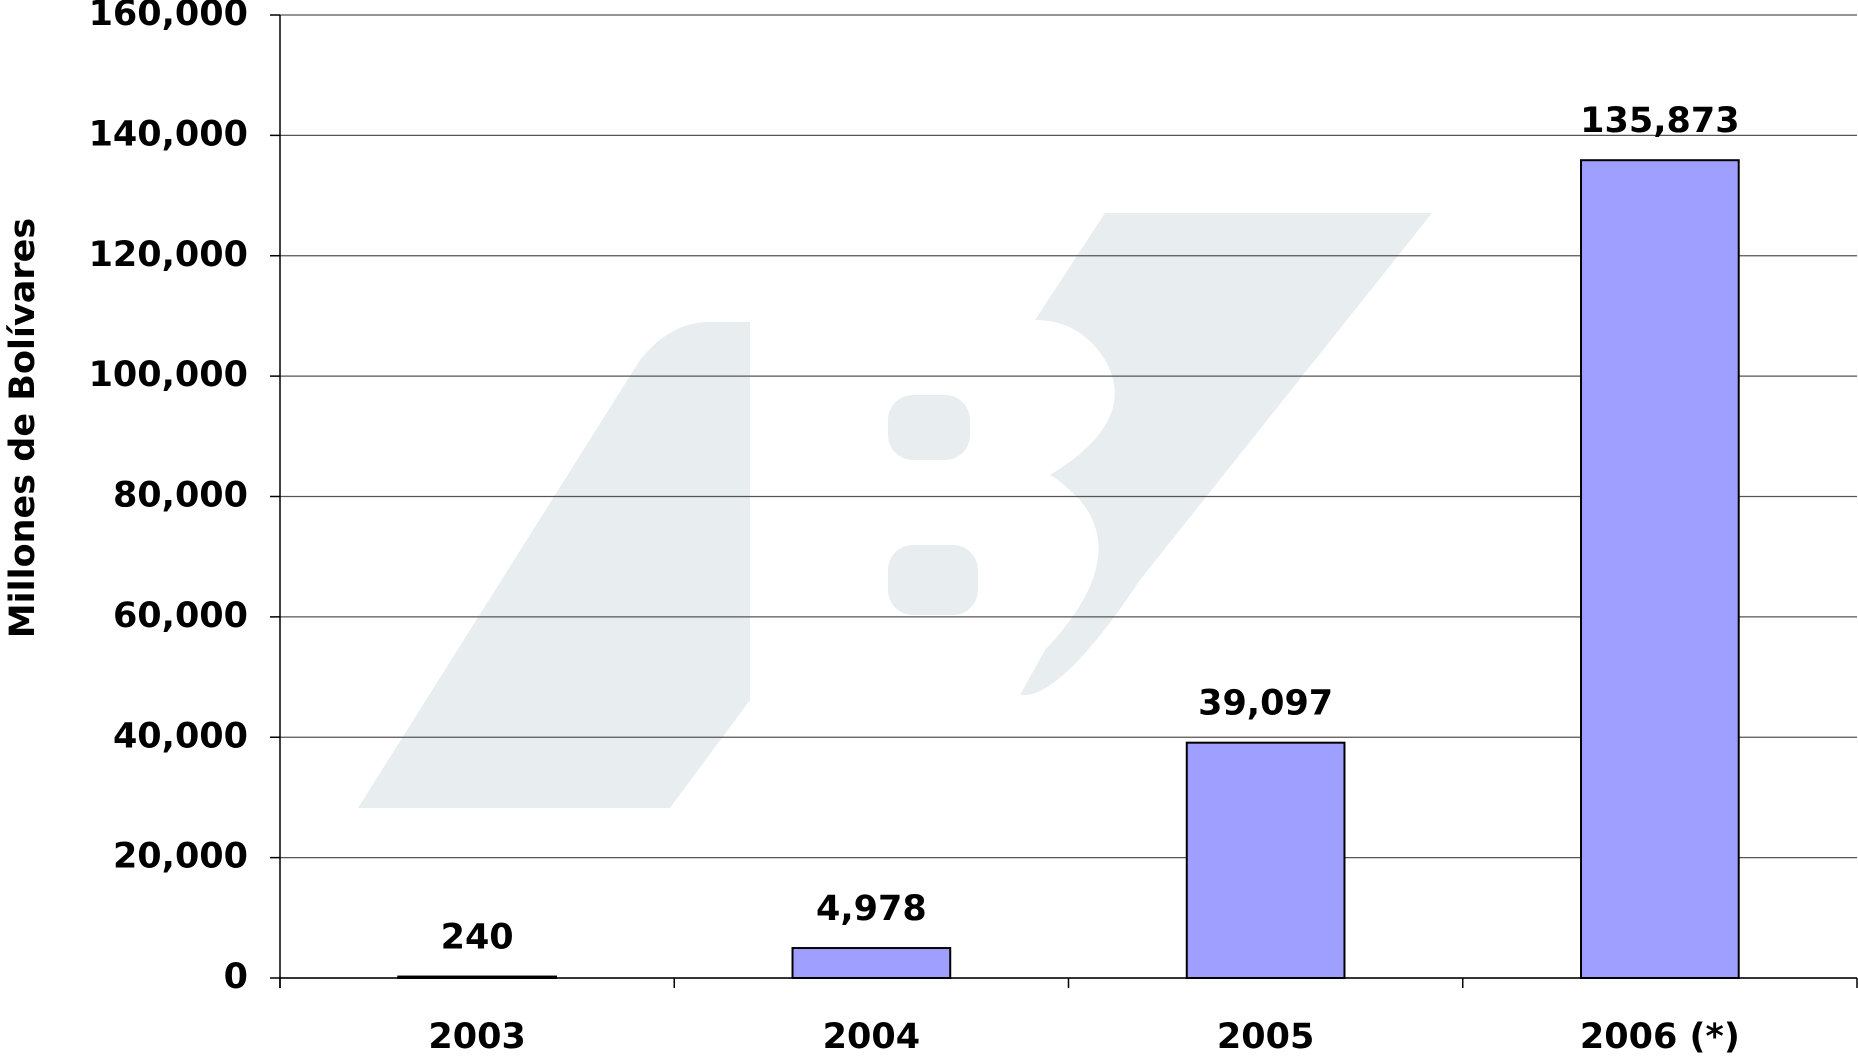 This screenshot has width=1858, height=1061. Describe the element at coordinates (871, 1037) in the screenshot. I see `x-tick-label: 2004` at that location.